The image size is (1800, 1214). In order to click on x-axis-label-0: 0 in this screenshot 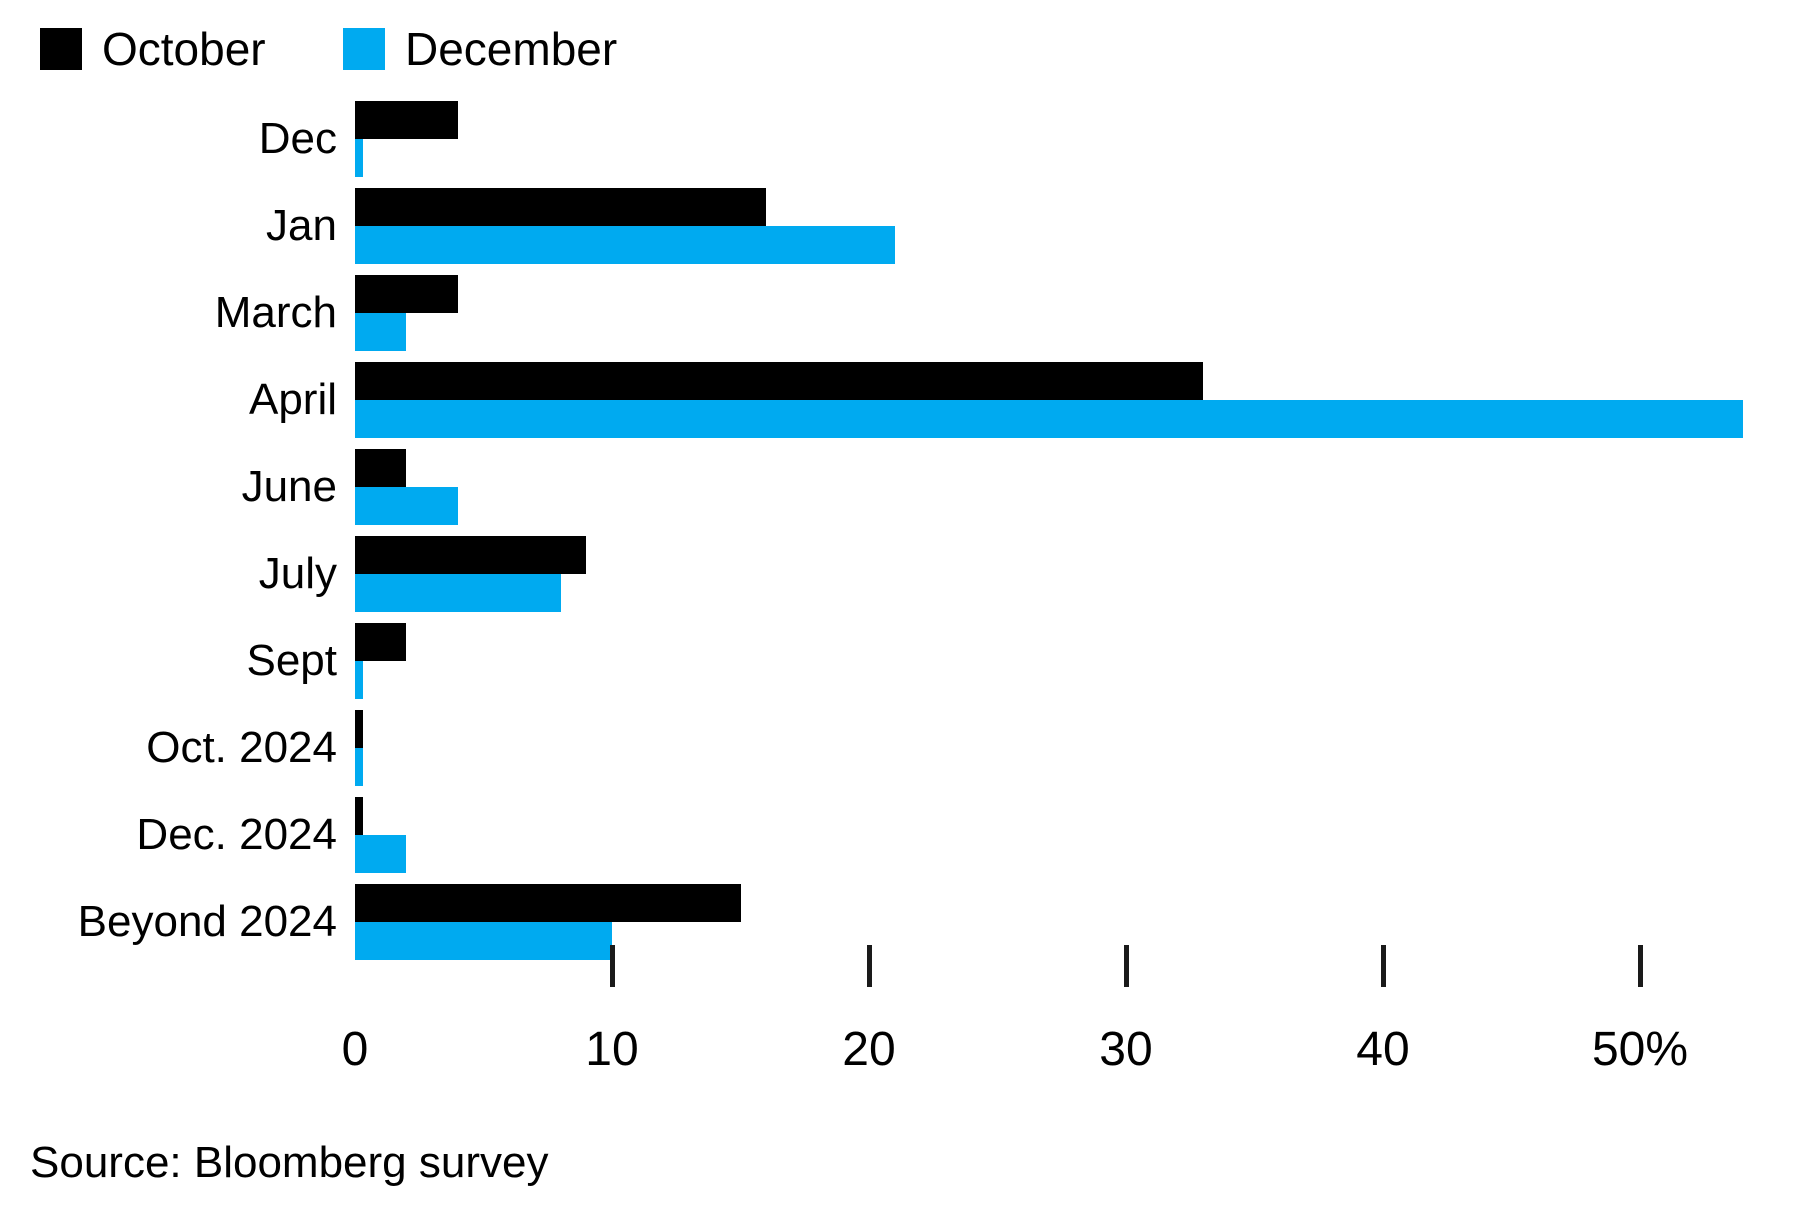, I will do `click(355, 1049)`.